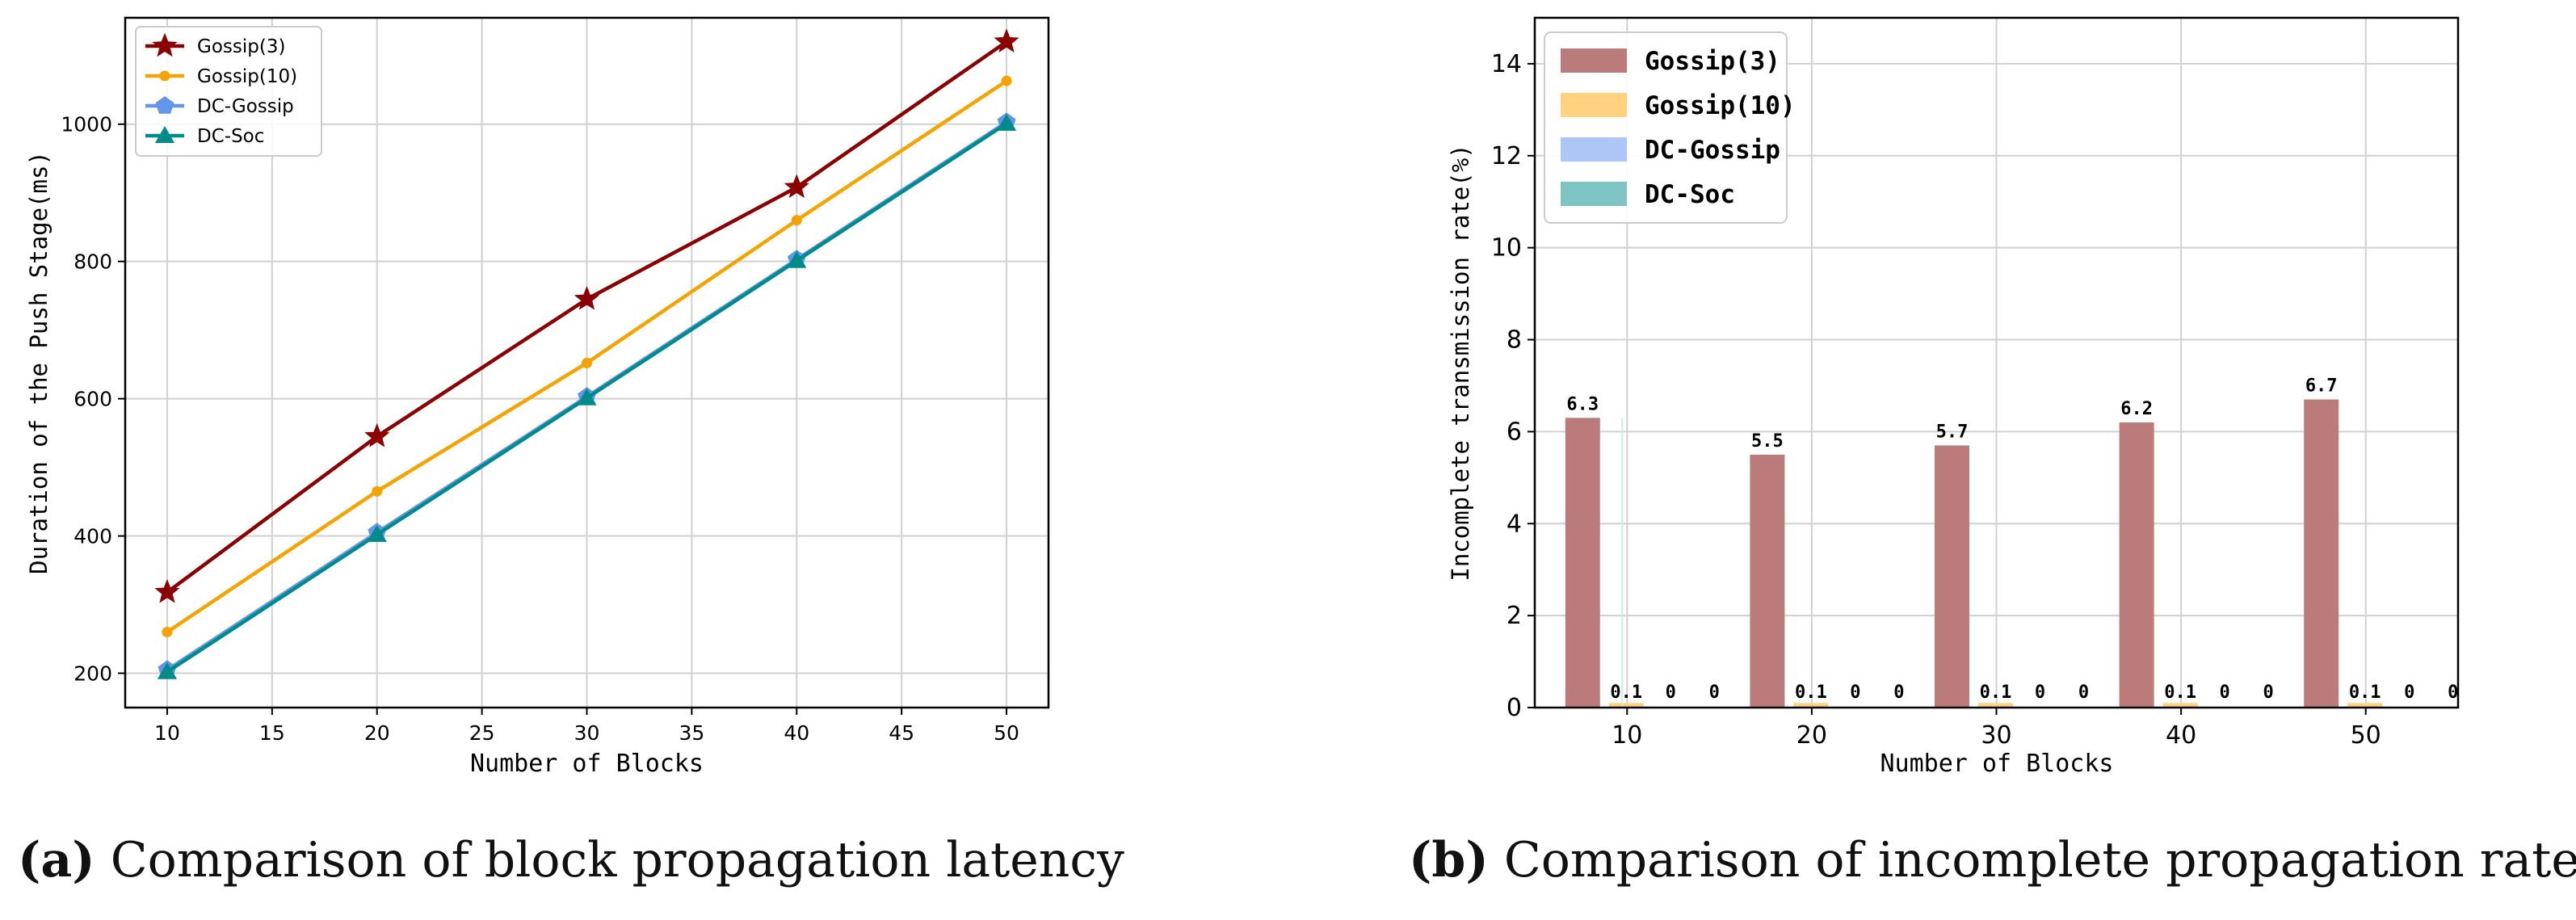  I want to click on y-tick-label: 200, so click(93, 674).